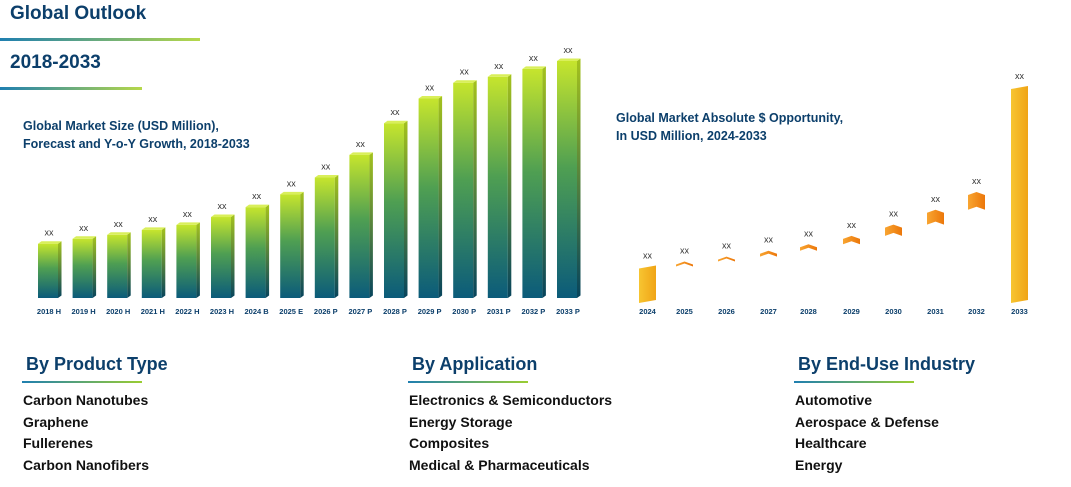 The image size is (1071, 487). I want to click on x-tick-label: 2033 P, so click(568, 311).